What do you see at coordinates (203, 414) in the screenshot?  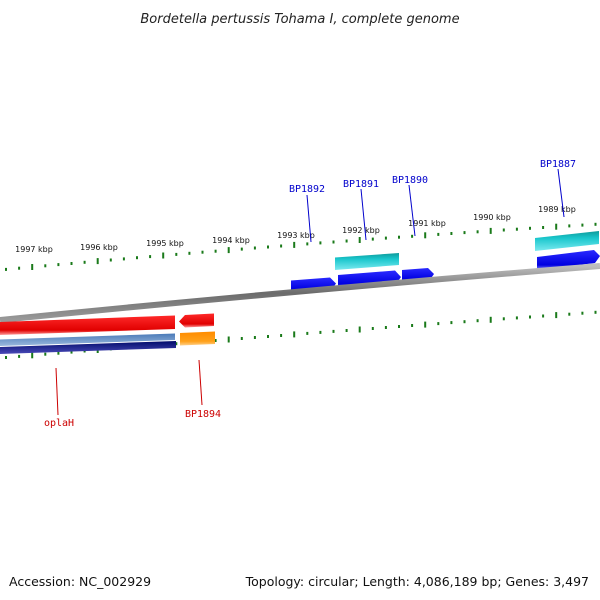 I see `gene-label-bp1894: BP1894` at bounding box center [203, 414].